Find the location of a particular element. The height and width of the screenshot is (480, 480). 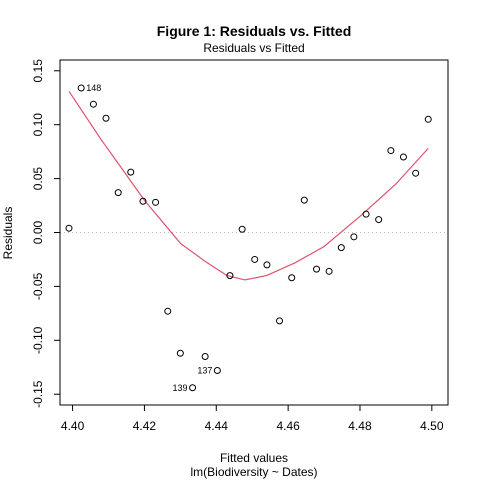

x-tick-label: 4.40 is located at coordinates (73, 426).